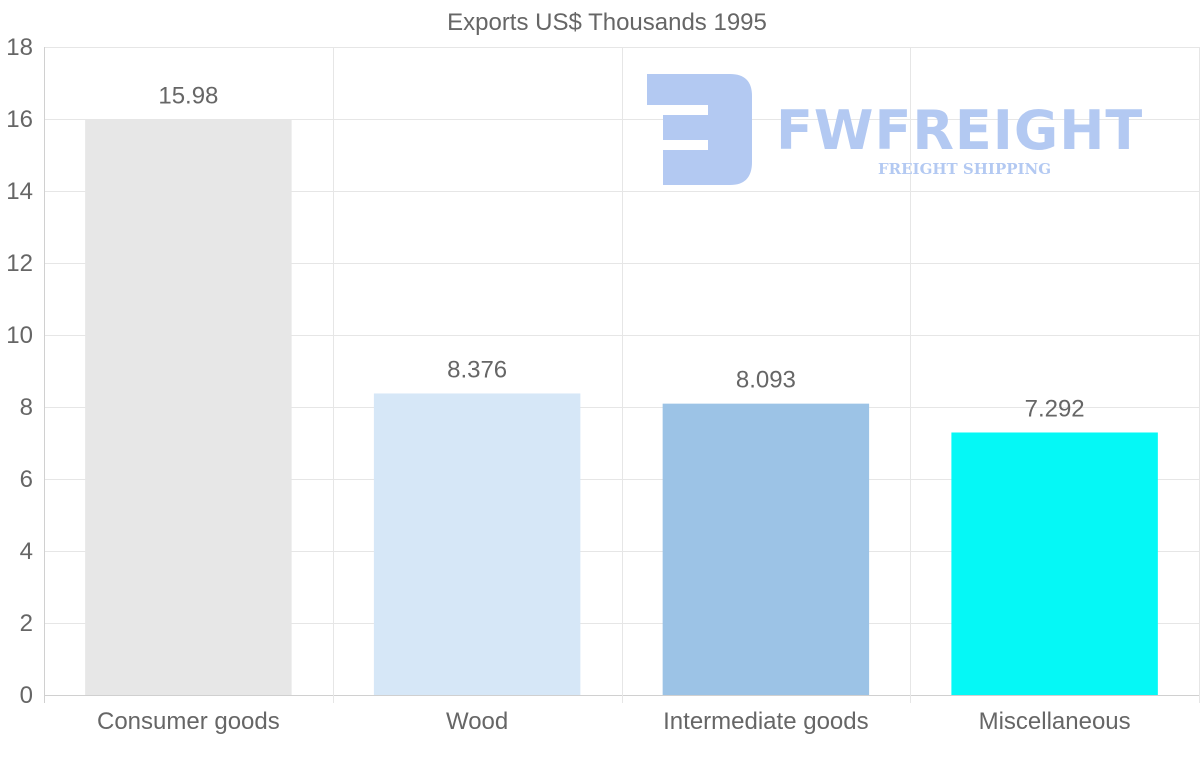 This screenshot has height=763, width=1200. What do you see at coordinates (188, 96) in the screenshot?
I see `value-label-0: 15.98` at bounding box center [188, 96].